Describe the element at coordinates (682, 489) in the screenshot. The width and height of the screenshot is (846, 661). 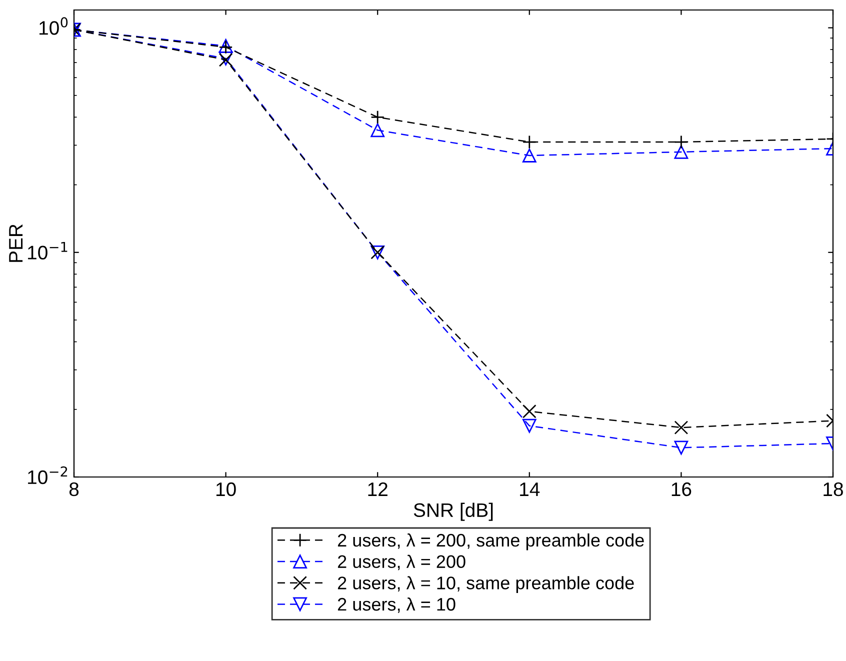
I see `x-tick-label: 16` at that location.